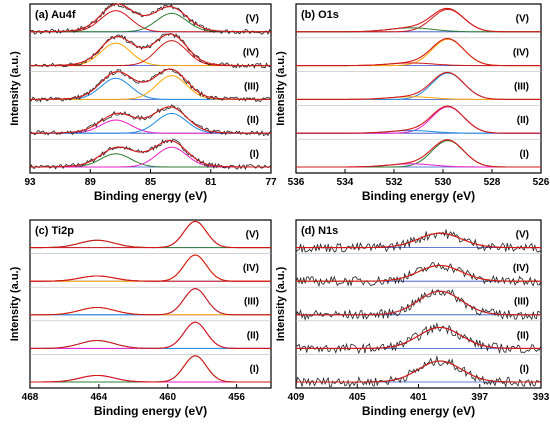 This screenshot has width=550, height=431. Describe the element at coordinates (320, 15) in the screenshot. I see `panel-label: (b) O1s` at that location.